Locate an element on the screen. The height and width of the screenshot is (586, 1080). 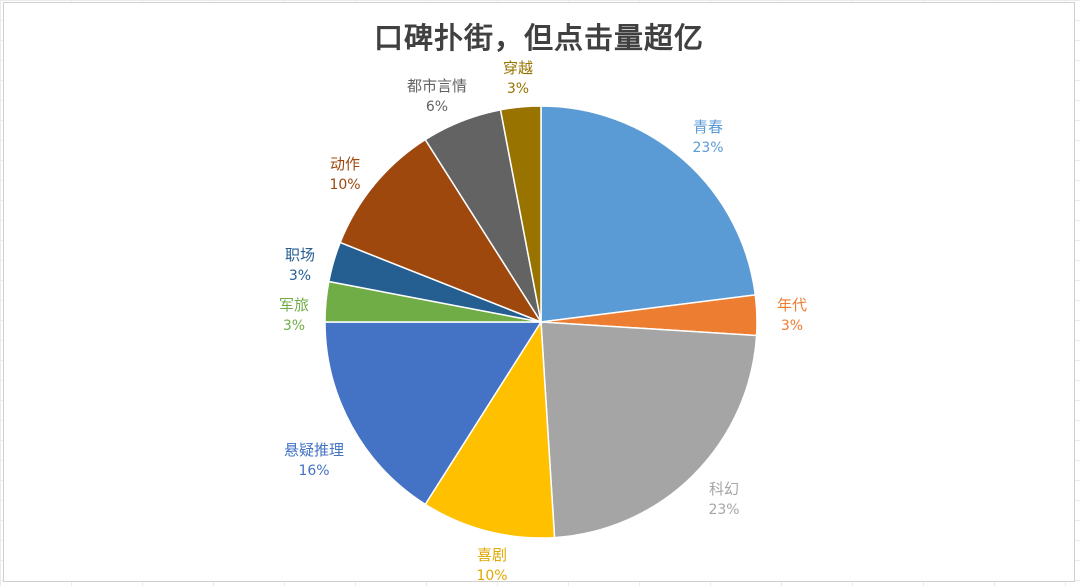
slice-label-pct-9: 3% is located at coordinates (518, 89).